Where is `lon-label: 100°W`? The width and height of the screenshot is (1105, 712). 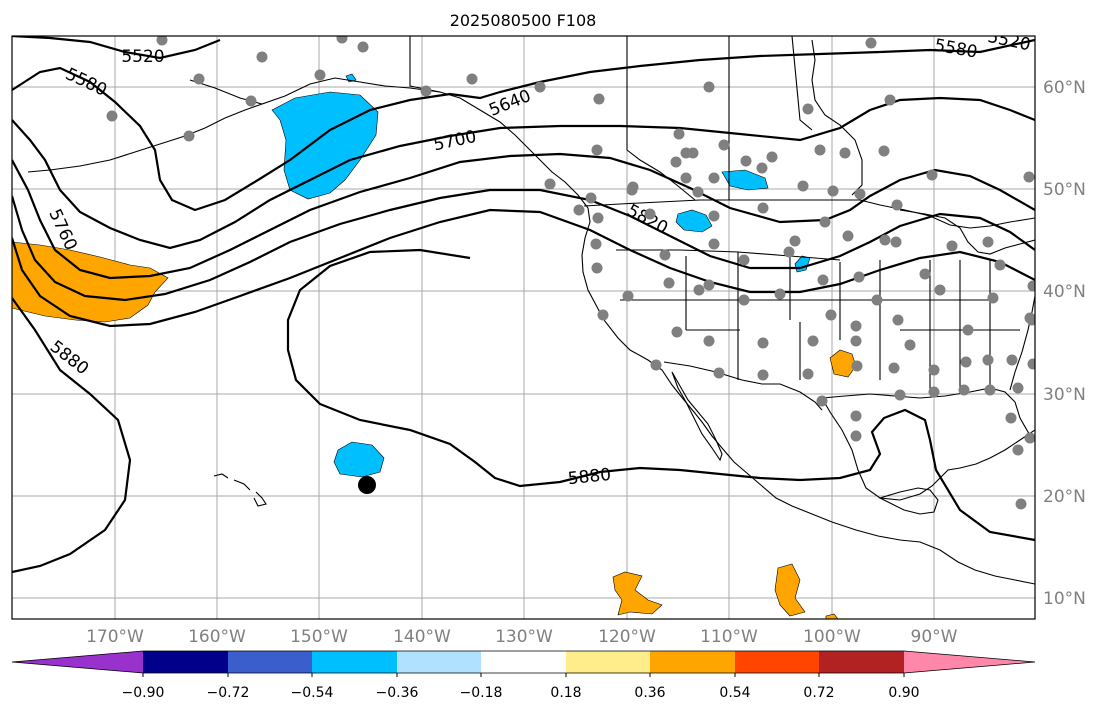 lon-label: 100°W is located at coordinates (832, 637).